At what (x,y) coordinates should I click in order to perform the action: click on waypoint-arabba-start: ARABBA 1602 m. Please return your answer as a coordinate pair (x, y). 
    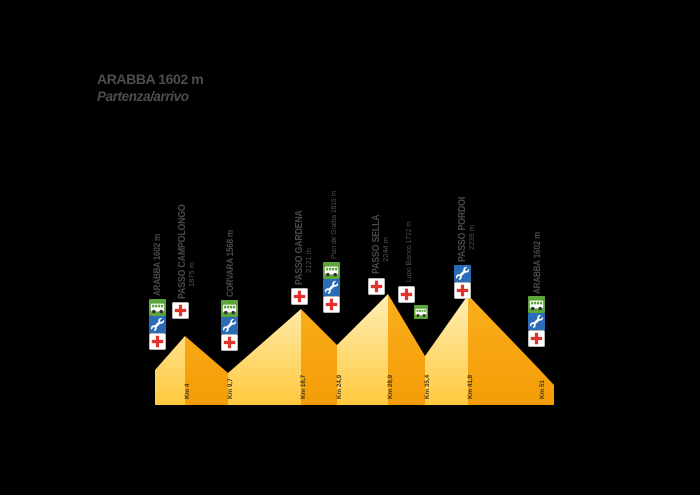
    Looking at the image, I should click on (157, 291).